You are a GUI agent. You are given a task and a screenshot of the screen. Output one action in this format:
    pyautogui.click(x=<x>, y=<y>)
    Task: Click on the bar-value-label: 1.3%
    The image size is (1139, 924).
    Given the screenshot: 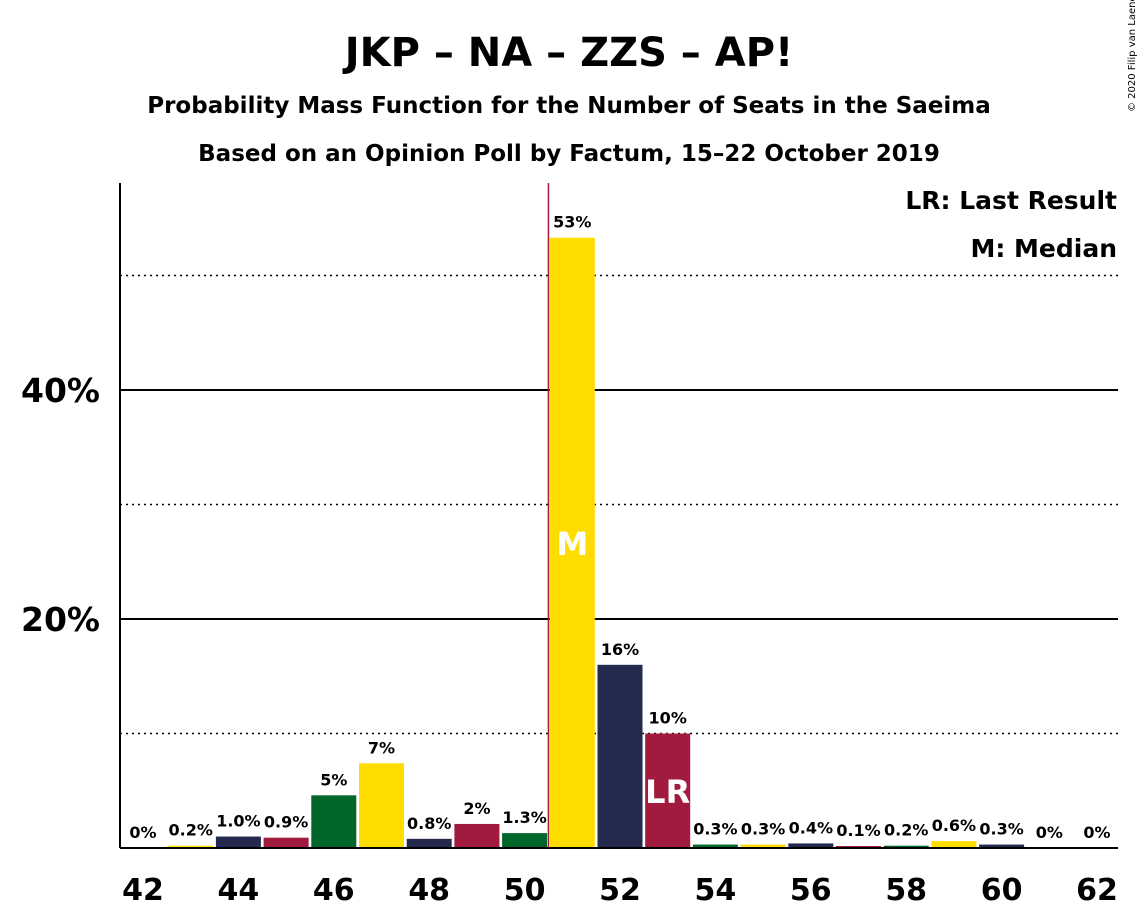 What is the action you would take?
    pyautogui.click(x=524, y=817)
    